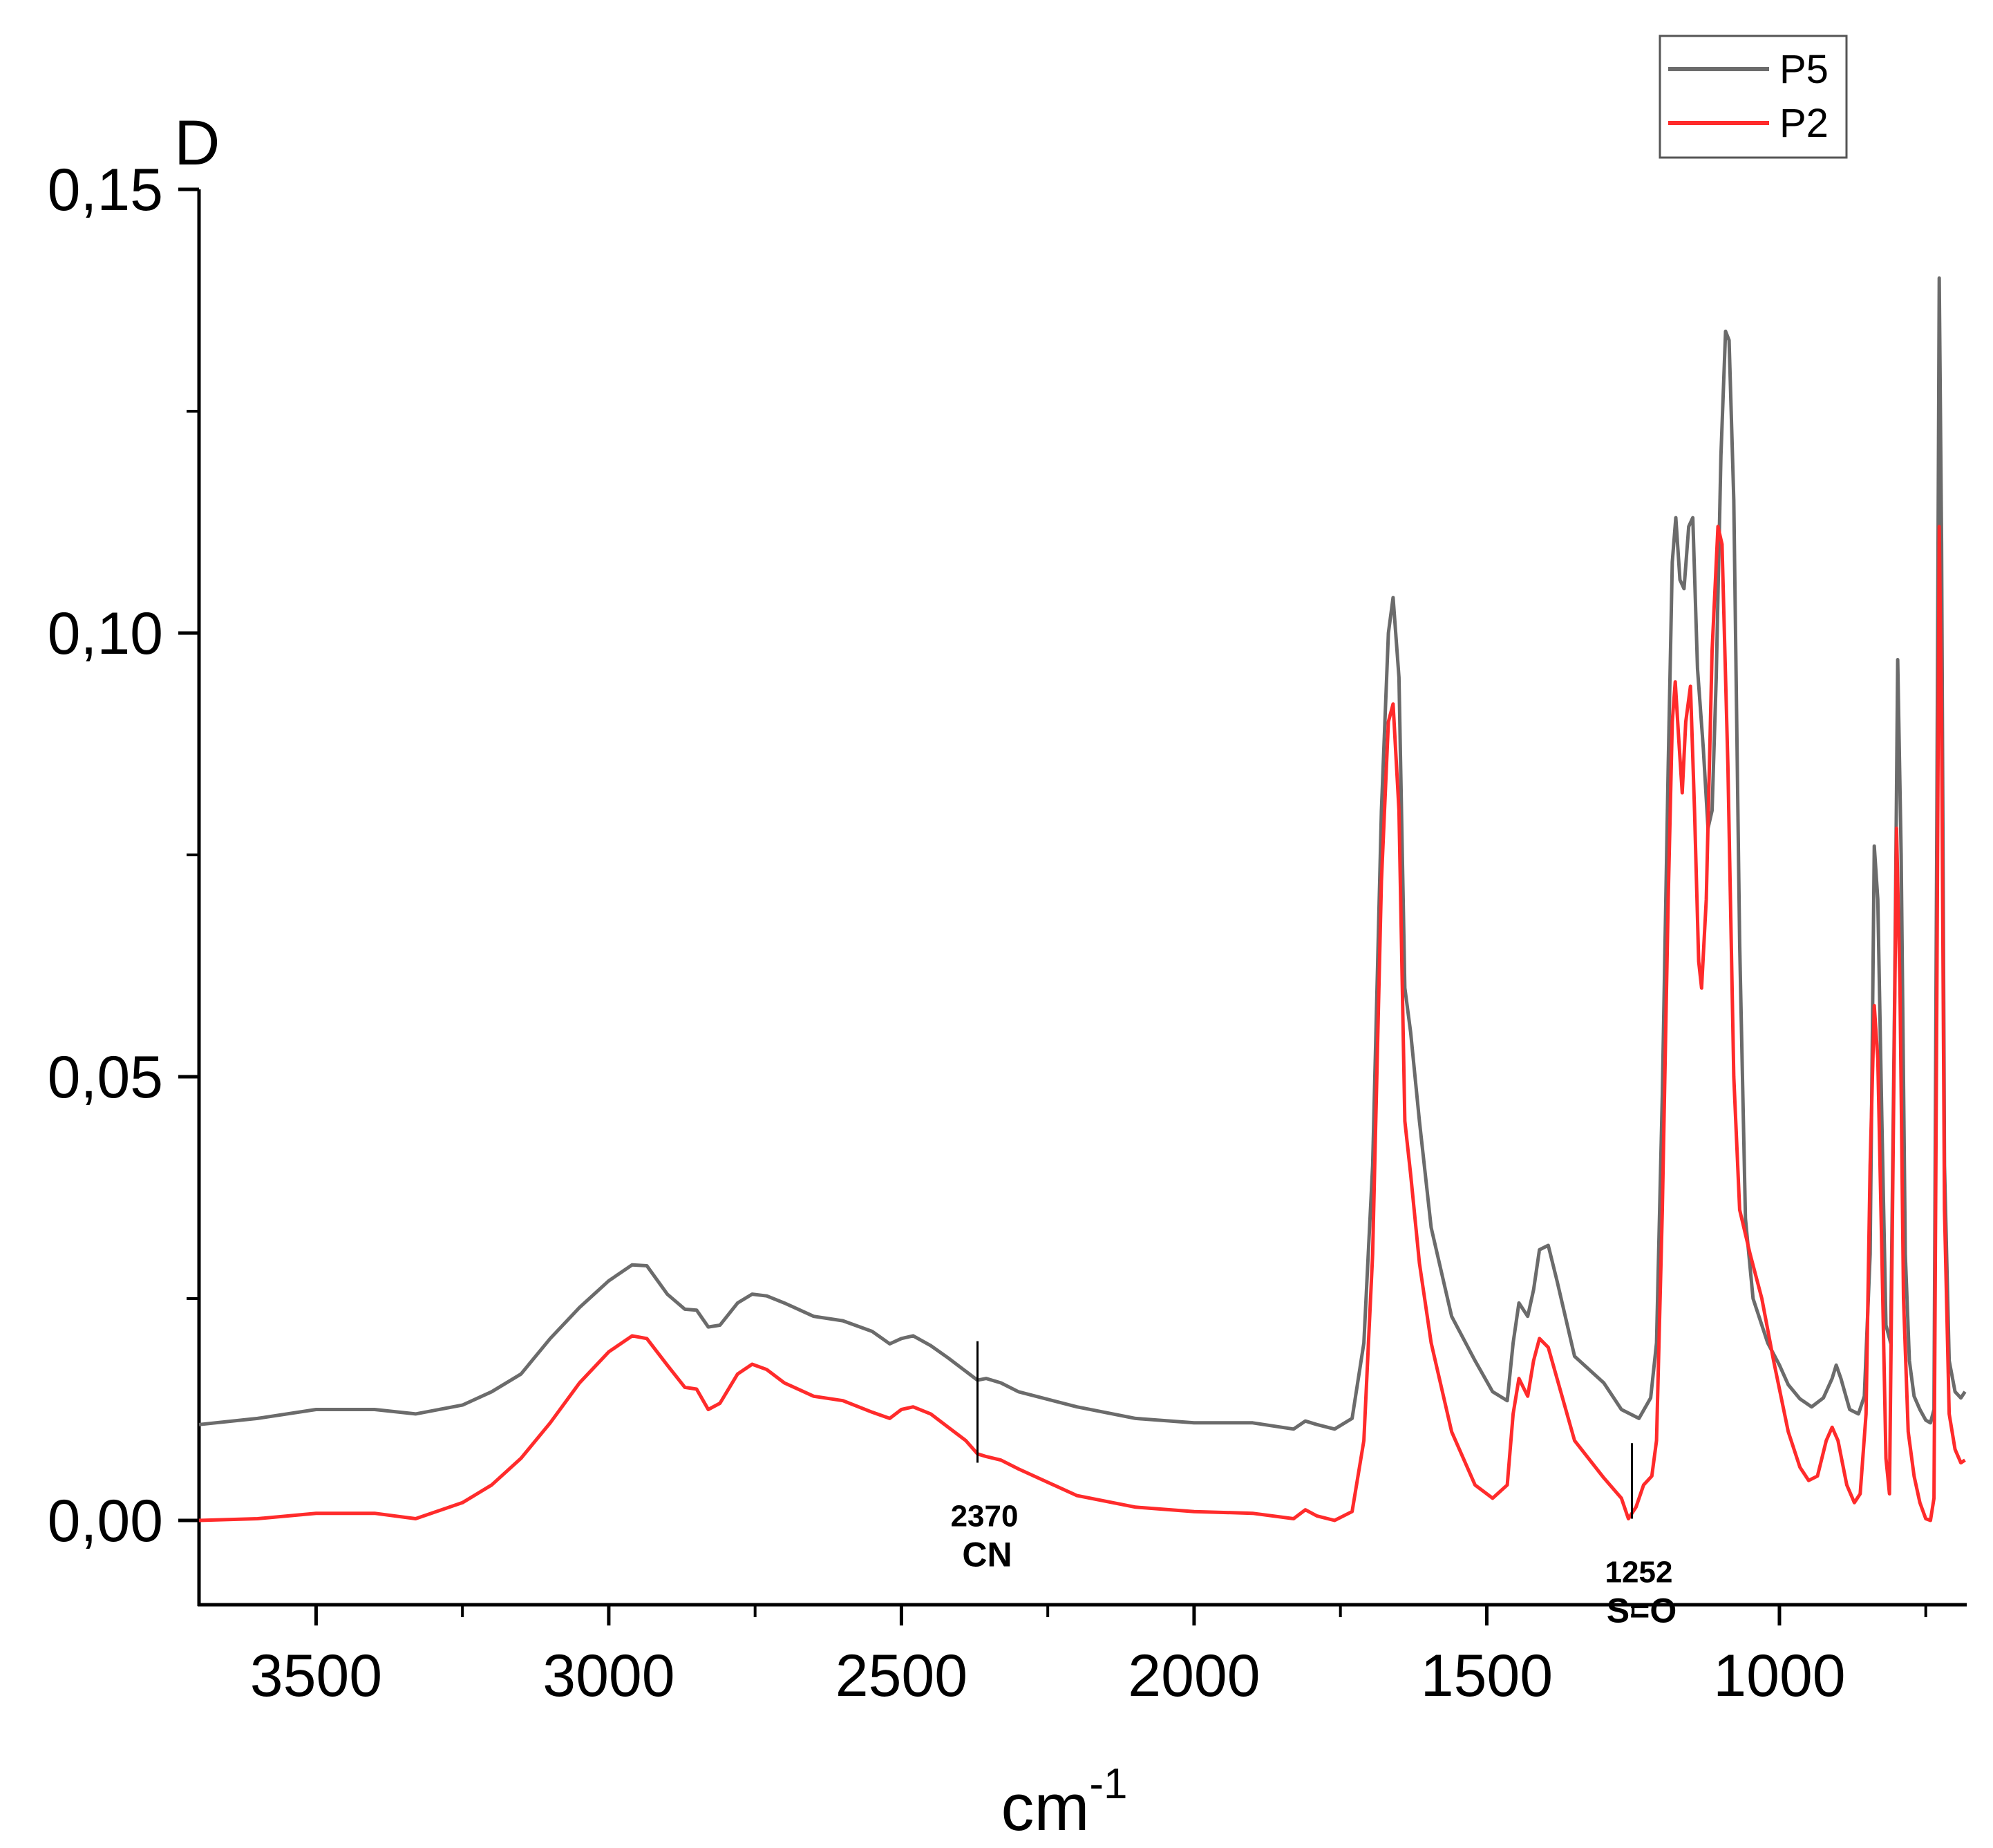  What do you see at coordinates (197, 143) in the screenshot?
I see `panel-letter: D` at bounding box center [197, 143].